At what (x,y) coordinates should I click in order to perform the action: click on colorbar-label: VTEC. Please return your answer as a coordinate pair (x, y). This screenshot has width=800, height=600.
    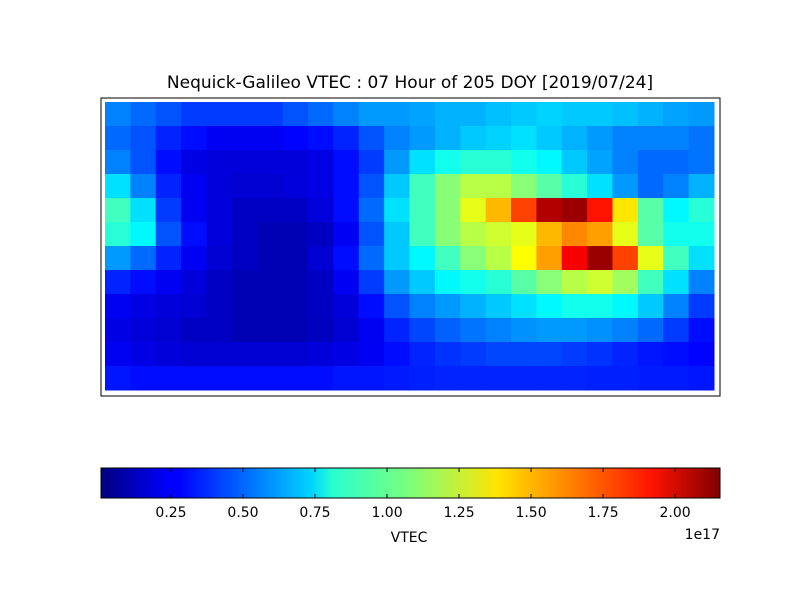
    Looking at the image, I should click on (409, 538).